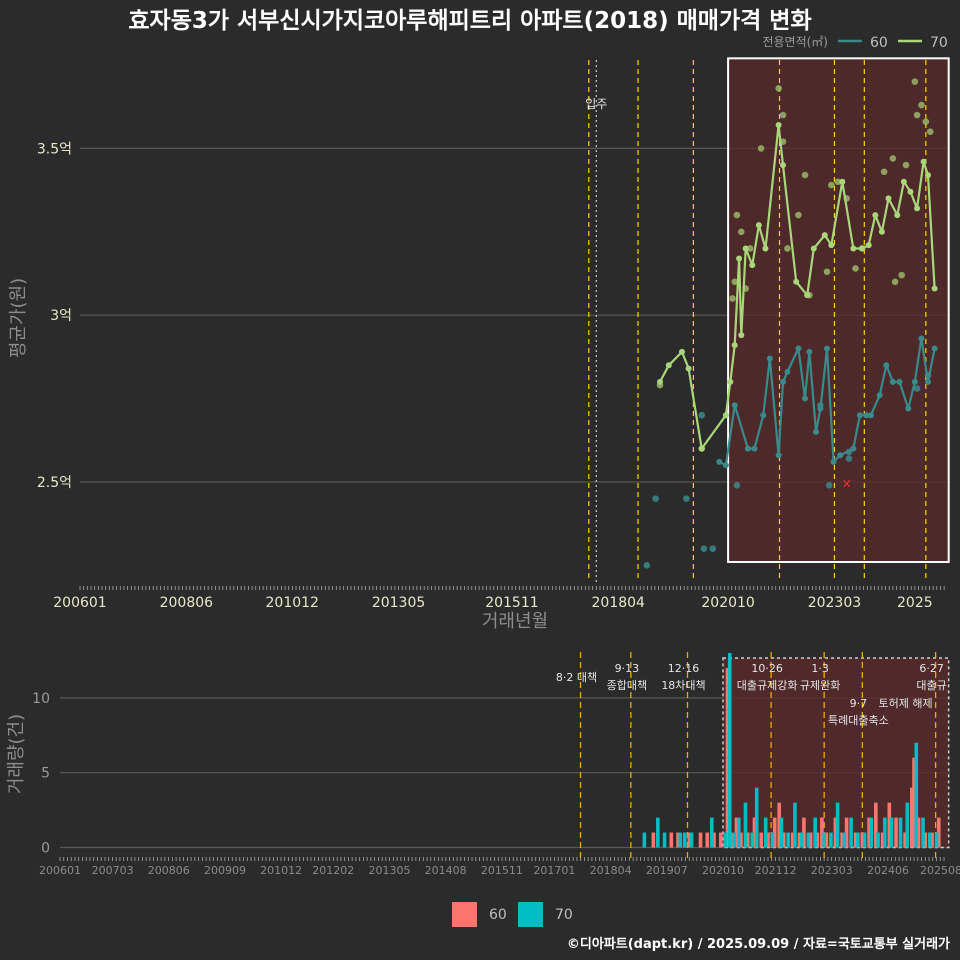 The image size is (960, 960). What do you see at coordinates (820, 668) in the screenshot?
I see `policy-label: 1·3` at bounding box center [820, 668].